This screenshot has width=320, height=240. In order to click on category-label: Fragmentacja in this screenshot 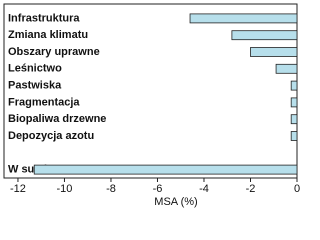, I will do `click(44, 102)`.